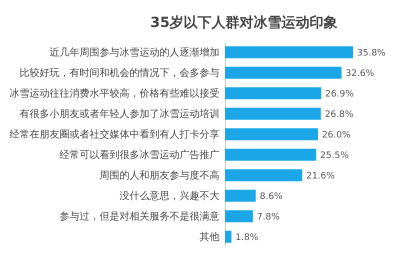 The height and width of the screenshot is (270, 404). Describe the element at coordinates (135, 52) in the screenshot. I see `y-tick-label: 近几年周围参与冰雪运动的人逐渐增加` at that location.